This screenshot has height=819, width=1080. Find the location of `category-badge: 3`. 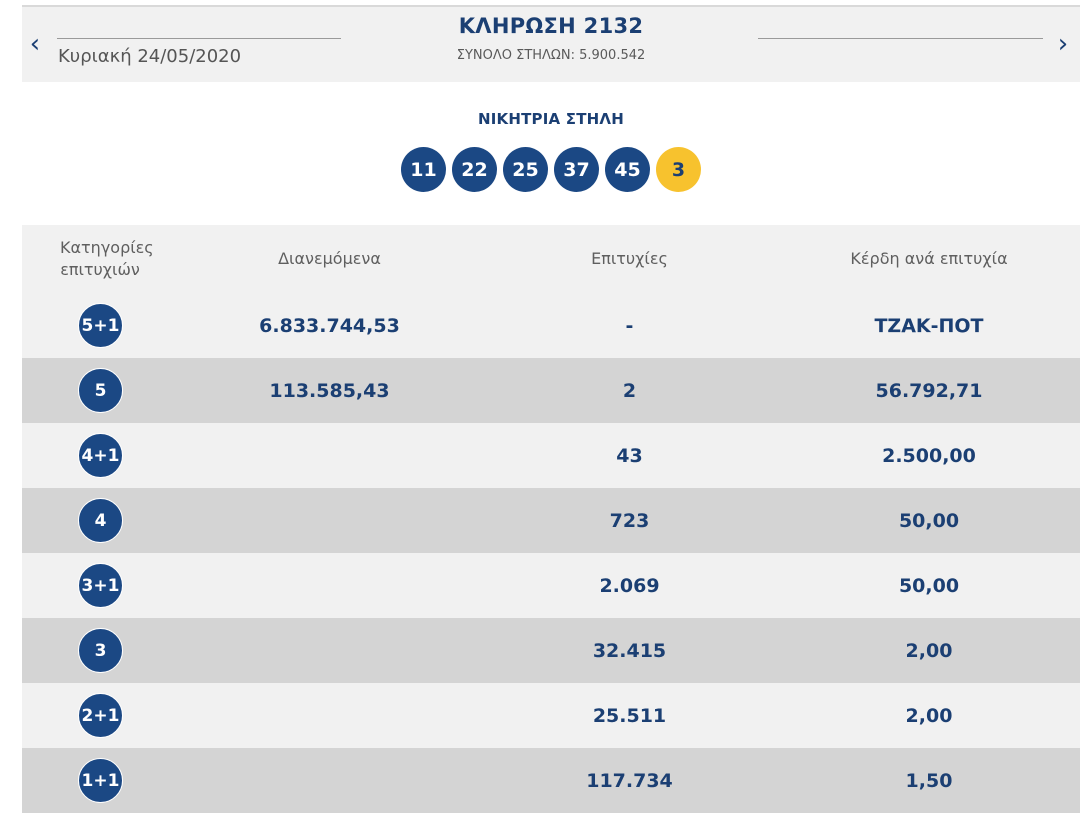

category-badge: 3 is located at coordinates (100, 650).